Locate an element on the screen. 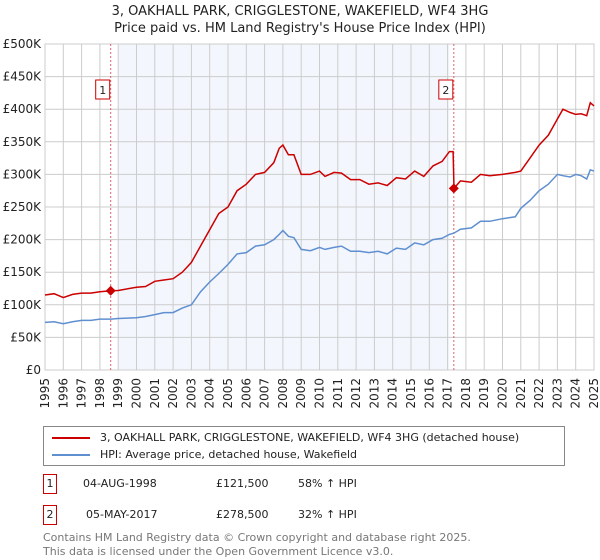 Image resolution: width=600 pixels, height=560 pixels. x-tick-label: 2002 is located at coordinates (173, 393).